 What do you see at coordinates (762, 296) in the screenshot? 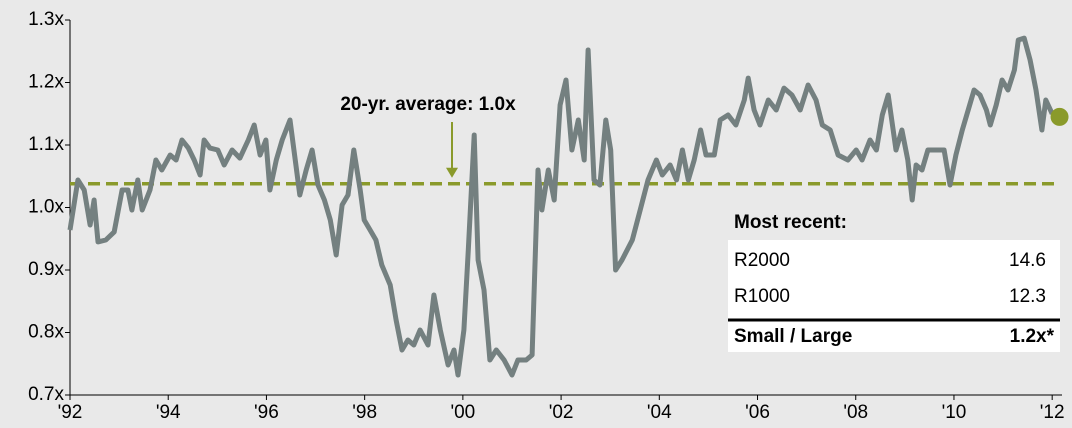
I see `table-cell: R1000` at bounding box center [762, 296].